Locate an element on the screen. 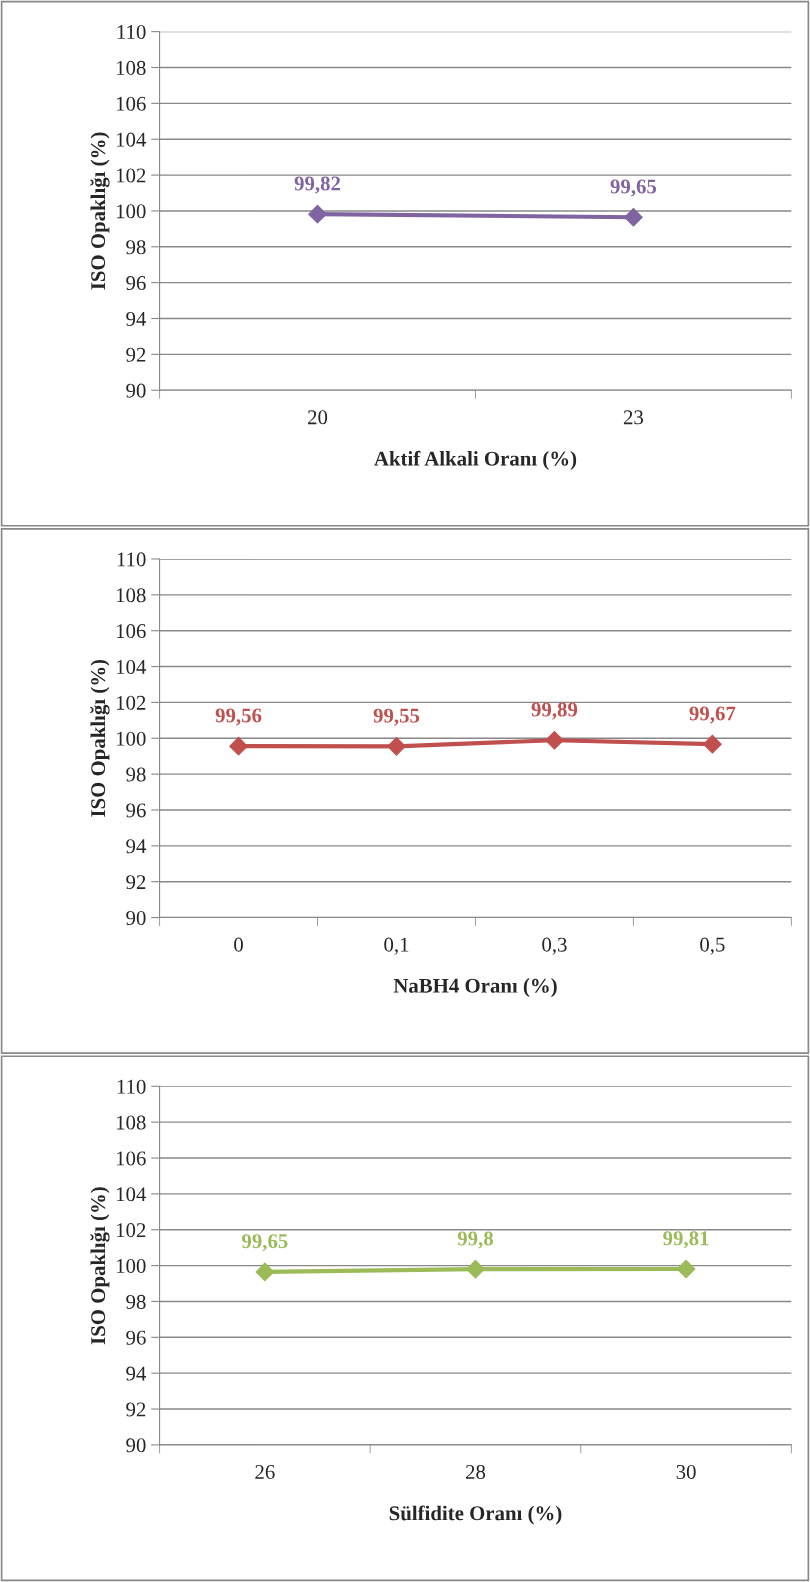  data-label: 99,55 is located at coordinates (396, 717).